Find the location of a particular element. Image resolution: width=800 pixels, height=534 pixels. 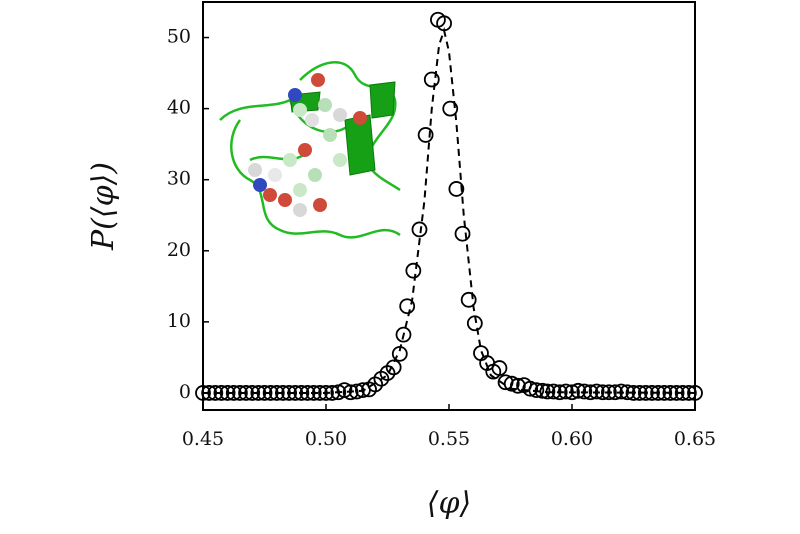

x-tick-label: 0.60 is located at coordinates (572, 439).